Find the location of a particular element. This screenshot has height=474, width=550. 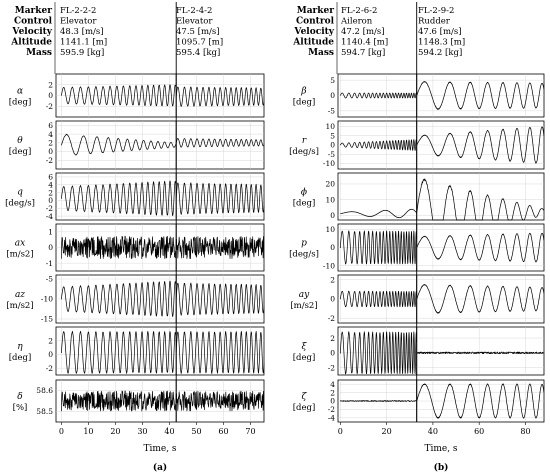

header-key: Velocity is located at coordinates (313, 32).